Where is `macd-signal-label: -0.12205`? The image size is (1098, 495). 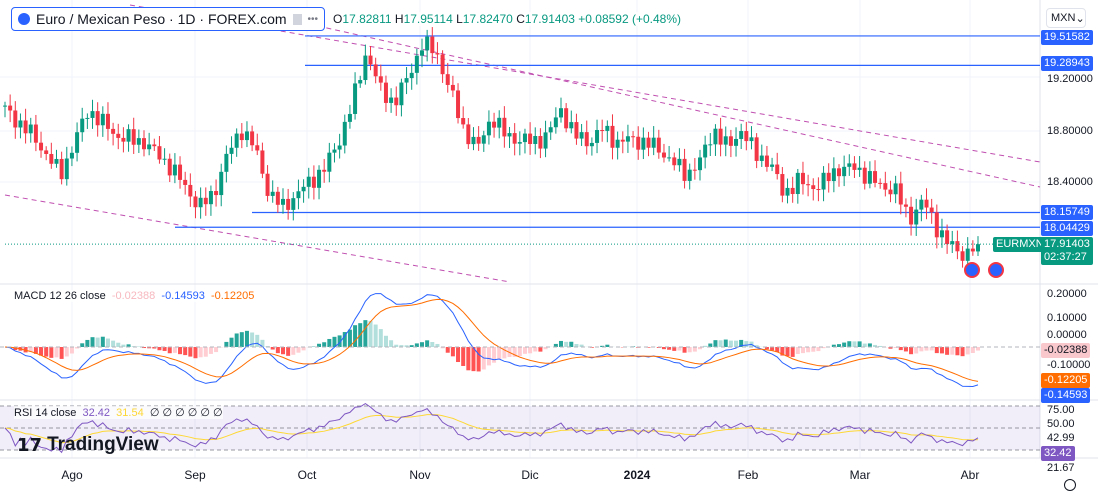
macd-signal-label: -0.12205 is located at coordinates (1066, 380).